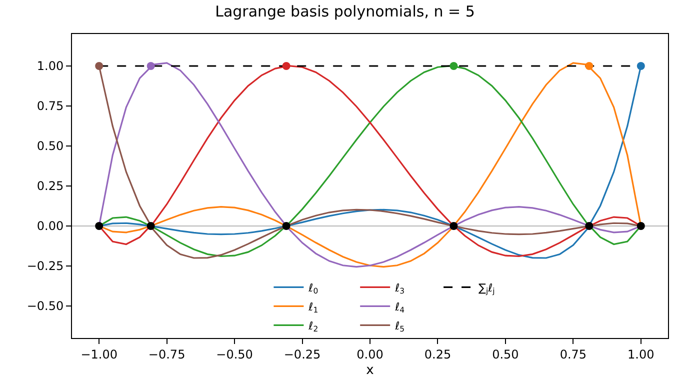 This screenshot has height=390, width=690. I want to click on legend-label: ℓ$_{1}$, so click(313, 307).